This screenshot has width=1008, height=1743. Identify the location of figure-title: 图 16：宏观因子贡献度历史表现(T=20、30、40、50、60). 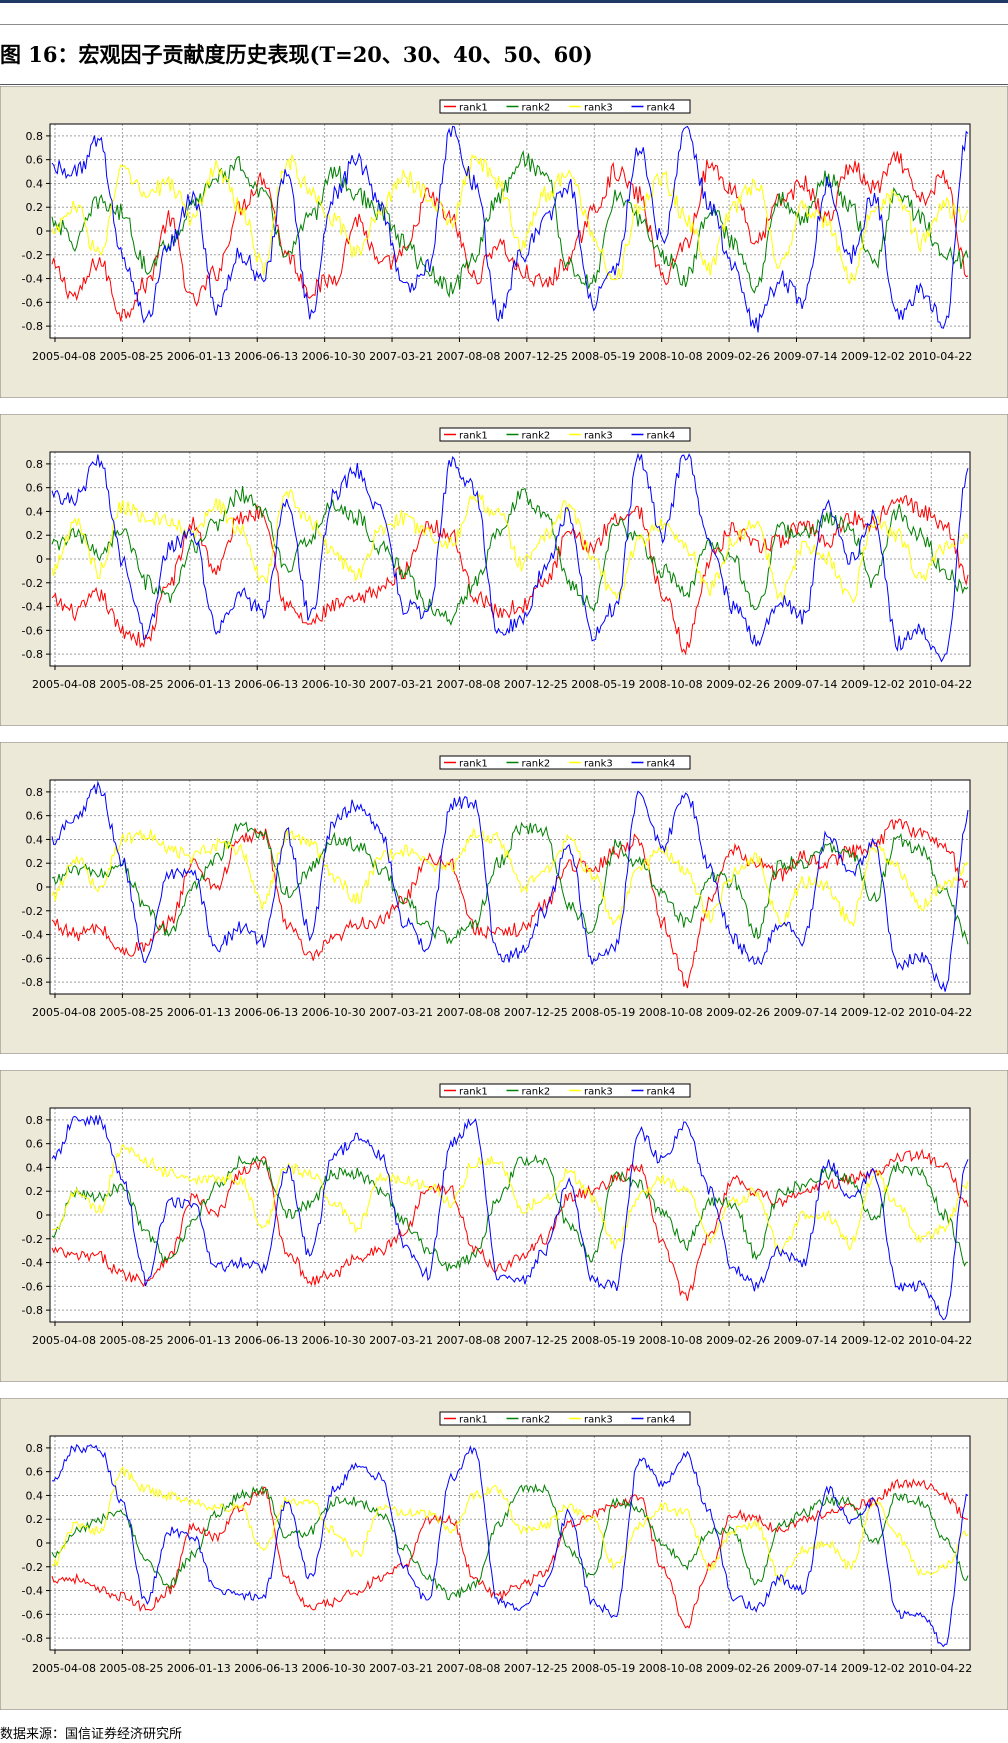
(296, 54).